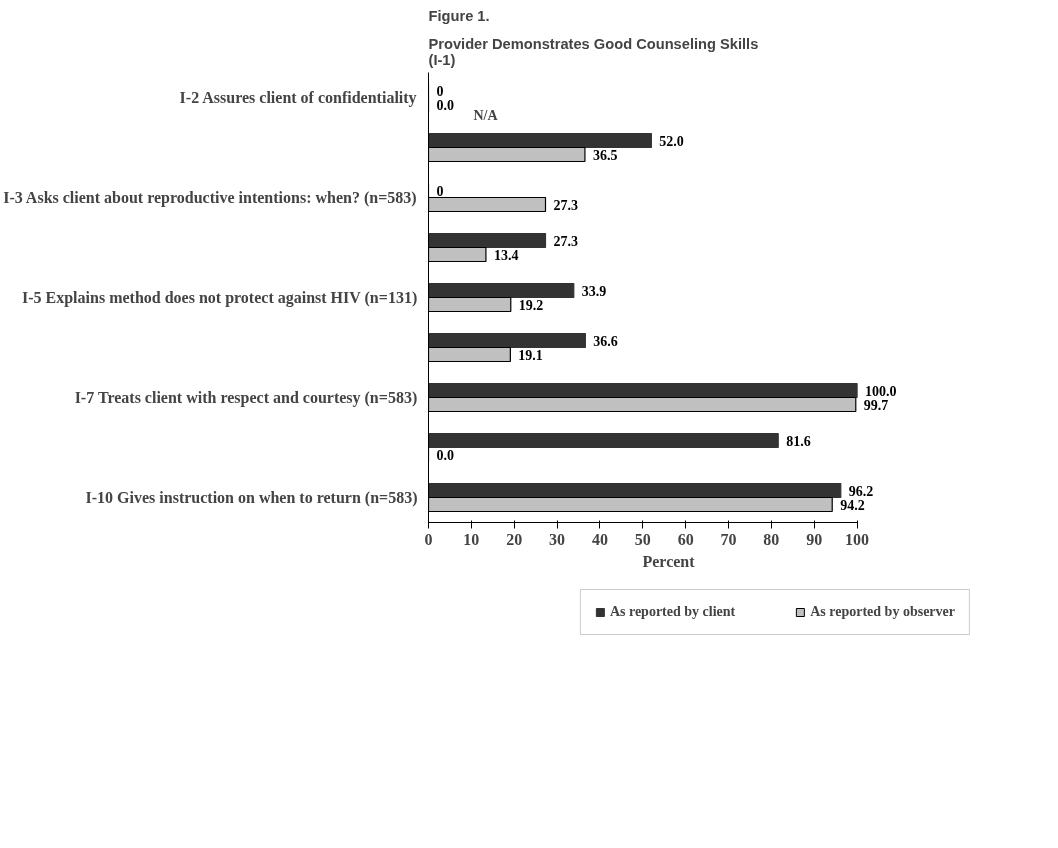  Describe the element at coordinates (471, 539) in the screenshot. I see `x-tick-label: 10` at that location.